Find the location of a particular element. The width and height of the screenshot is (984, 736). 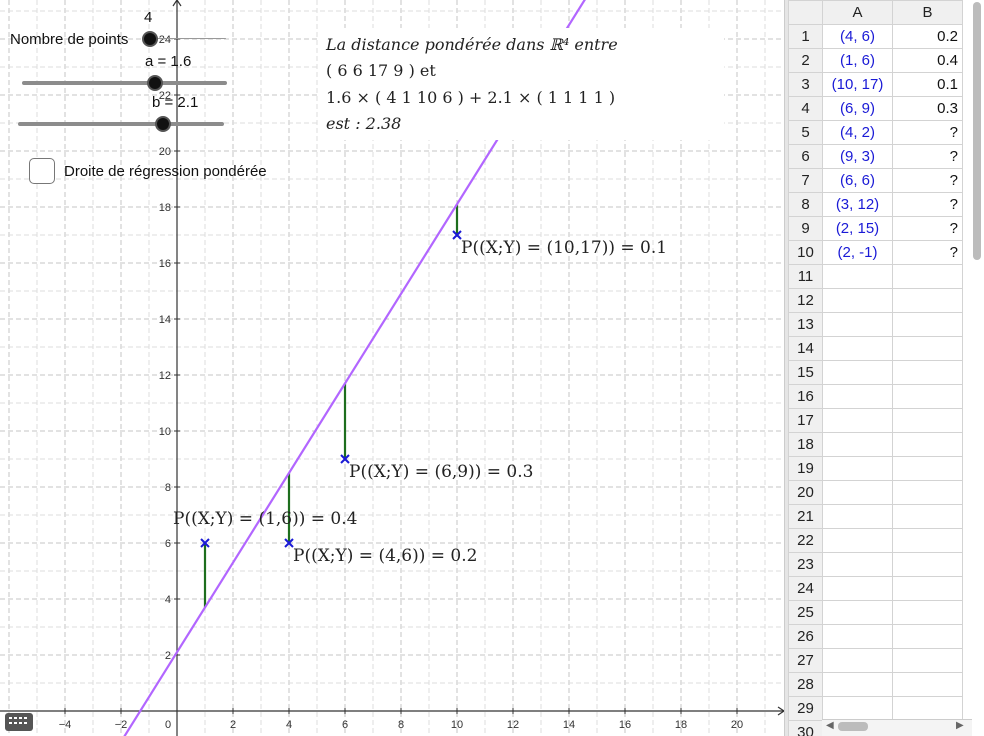

row-header: 15 is located at coordinates (805, 372).